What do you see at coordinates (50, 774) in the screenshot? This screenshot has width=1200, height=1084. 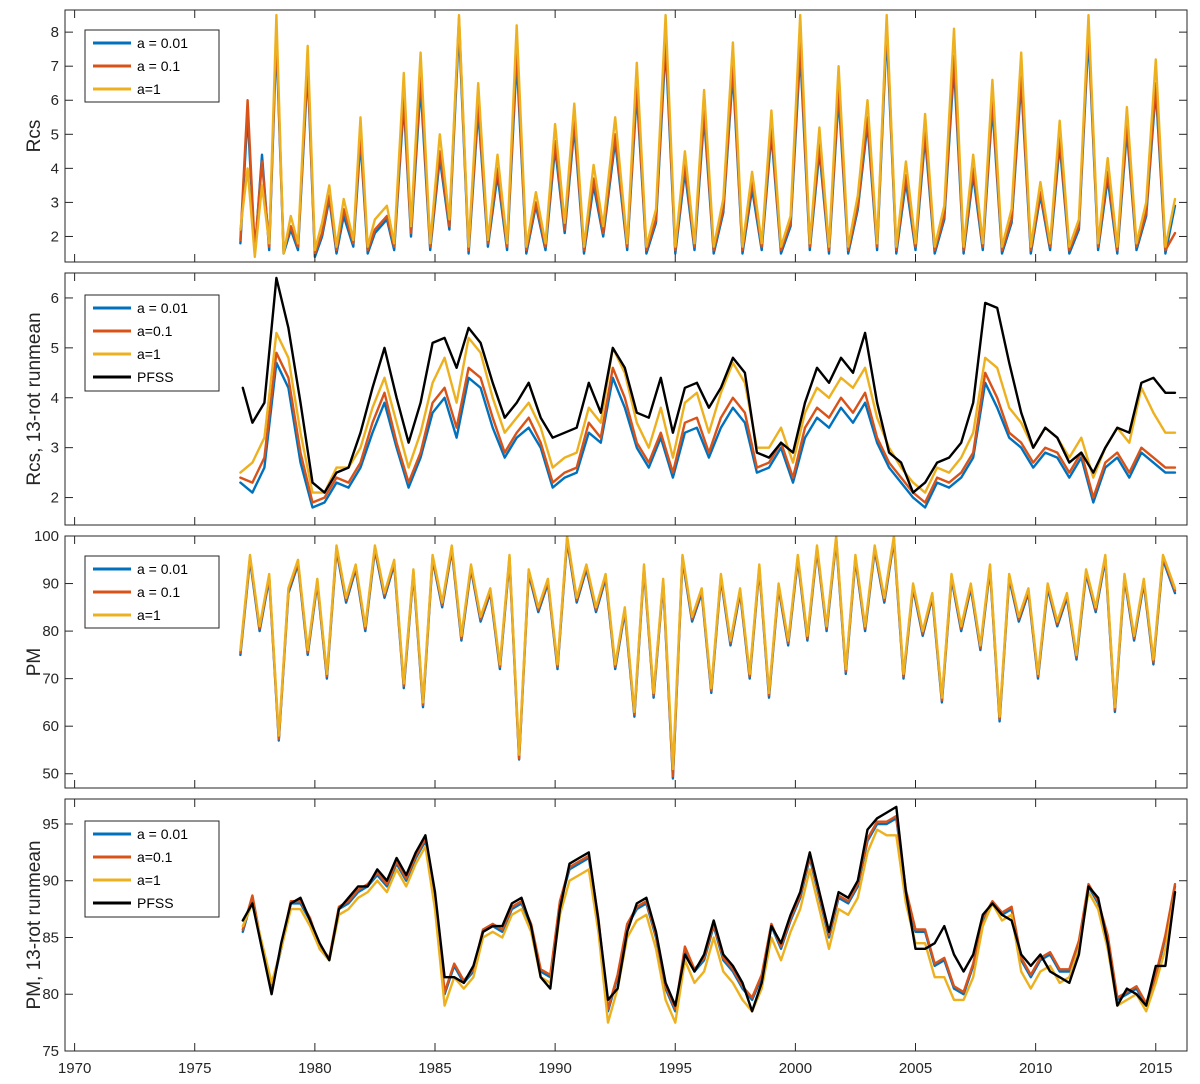 I see `y-tick-label: 50` at bounding box center [50, 774].